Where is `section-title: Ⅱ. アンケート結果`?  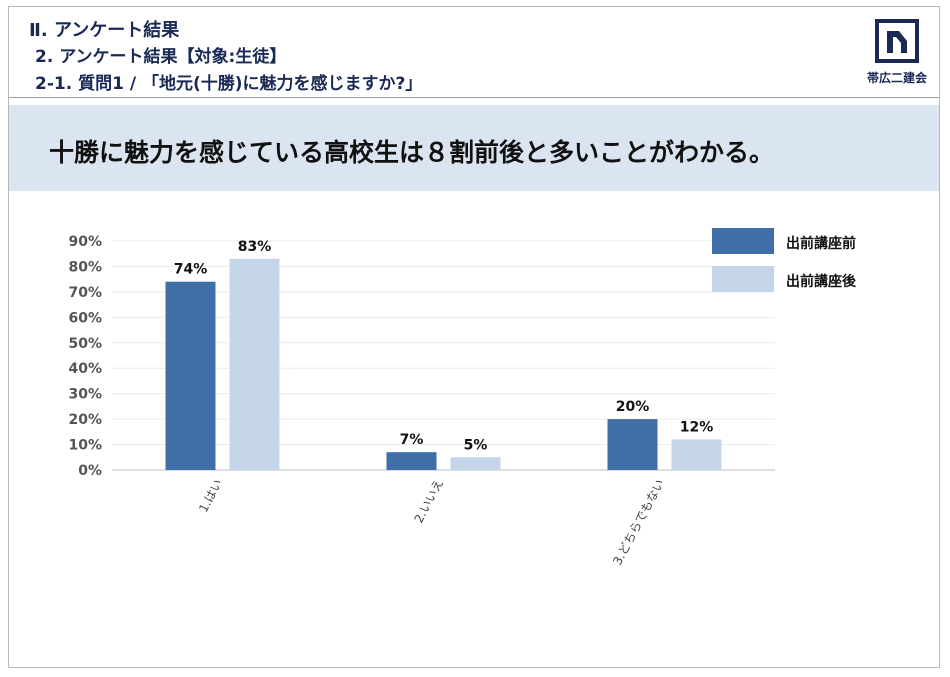
section-title: Ⅱ. アンケート結果 is located at coordinates (104, 30).